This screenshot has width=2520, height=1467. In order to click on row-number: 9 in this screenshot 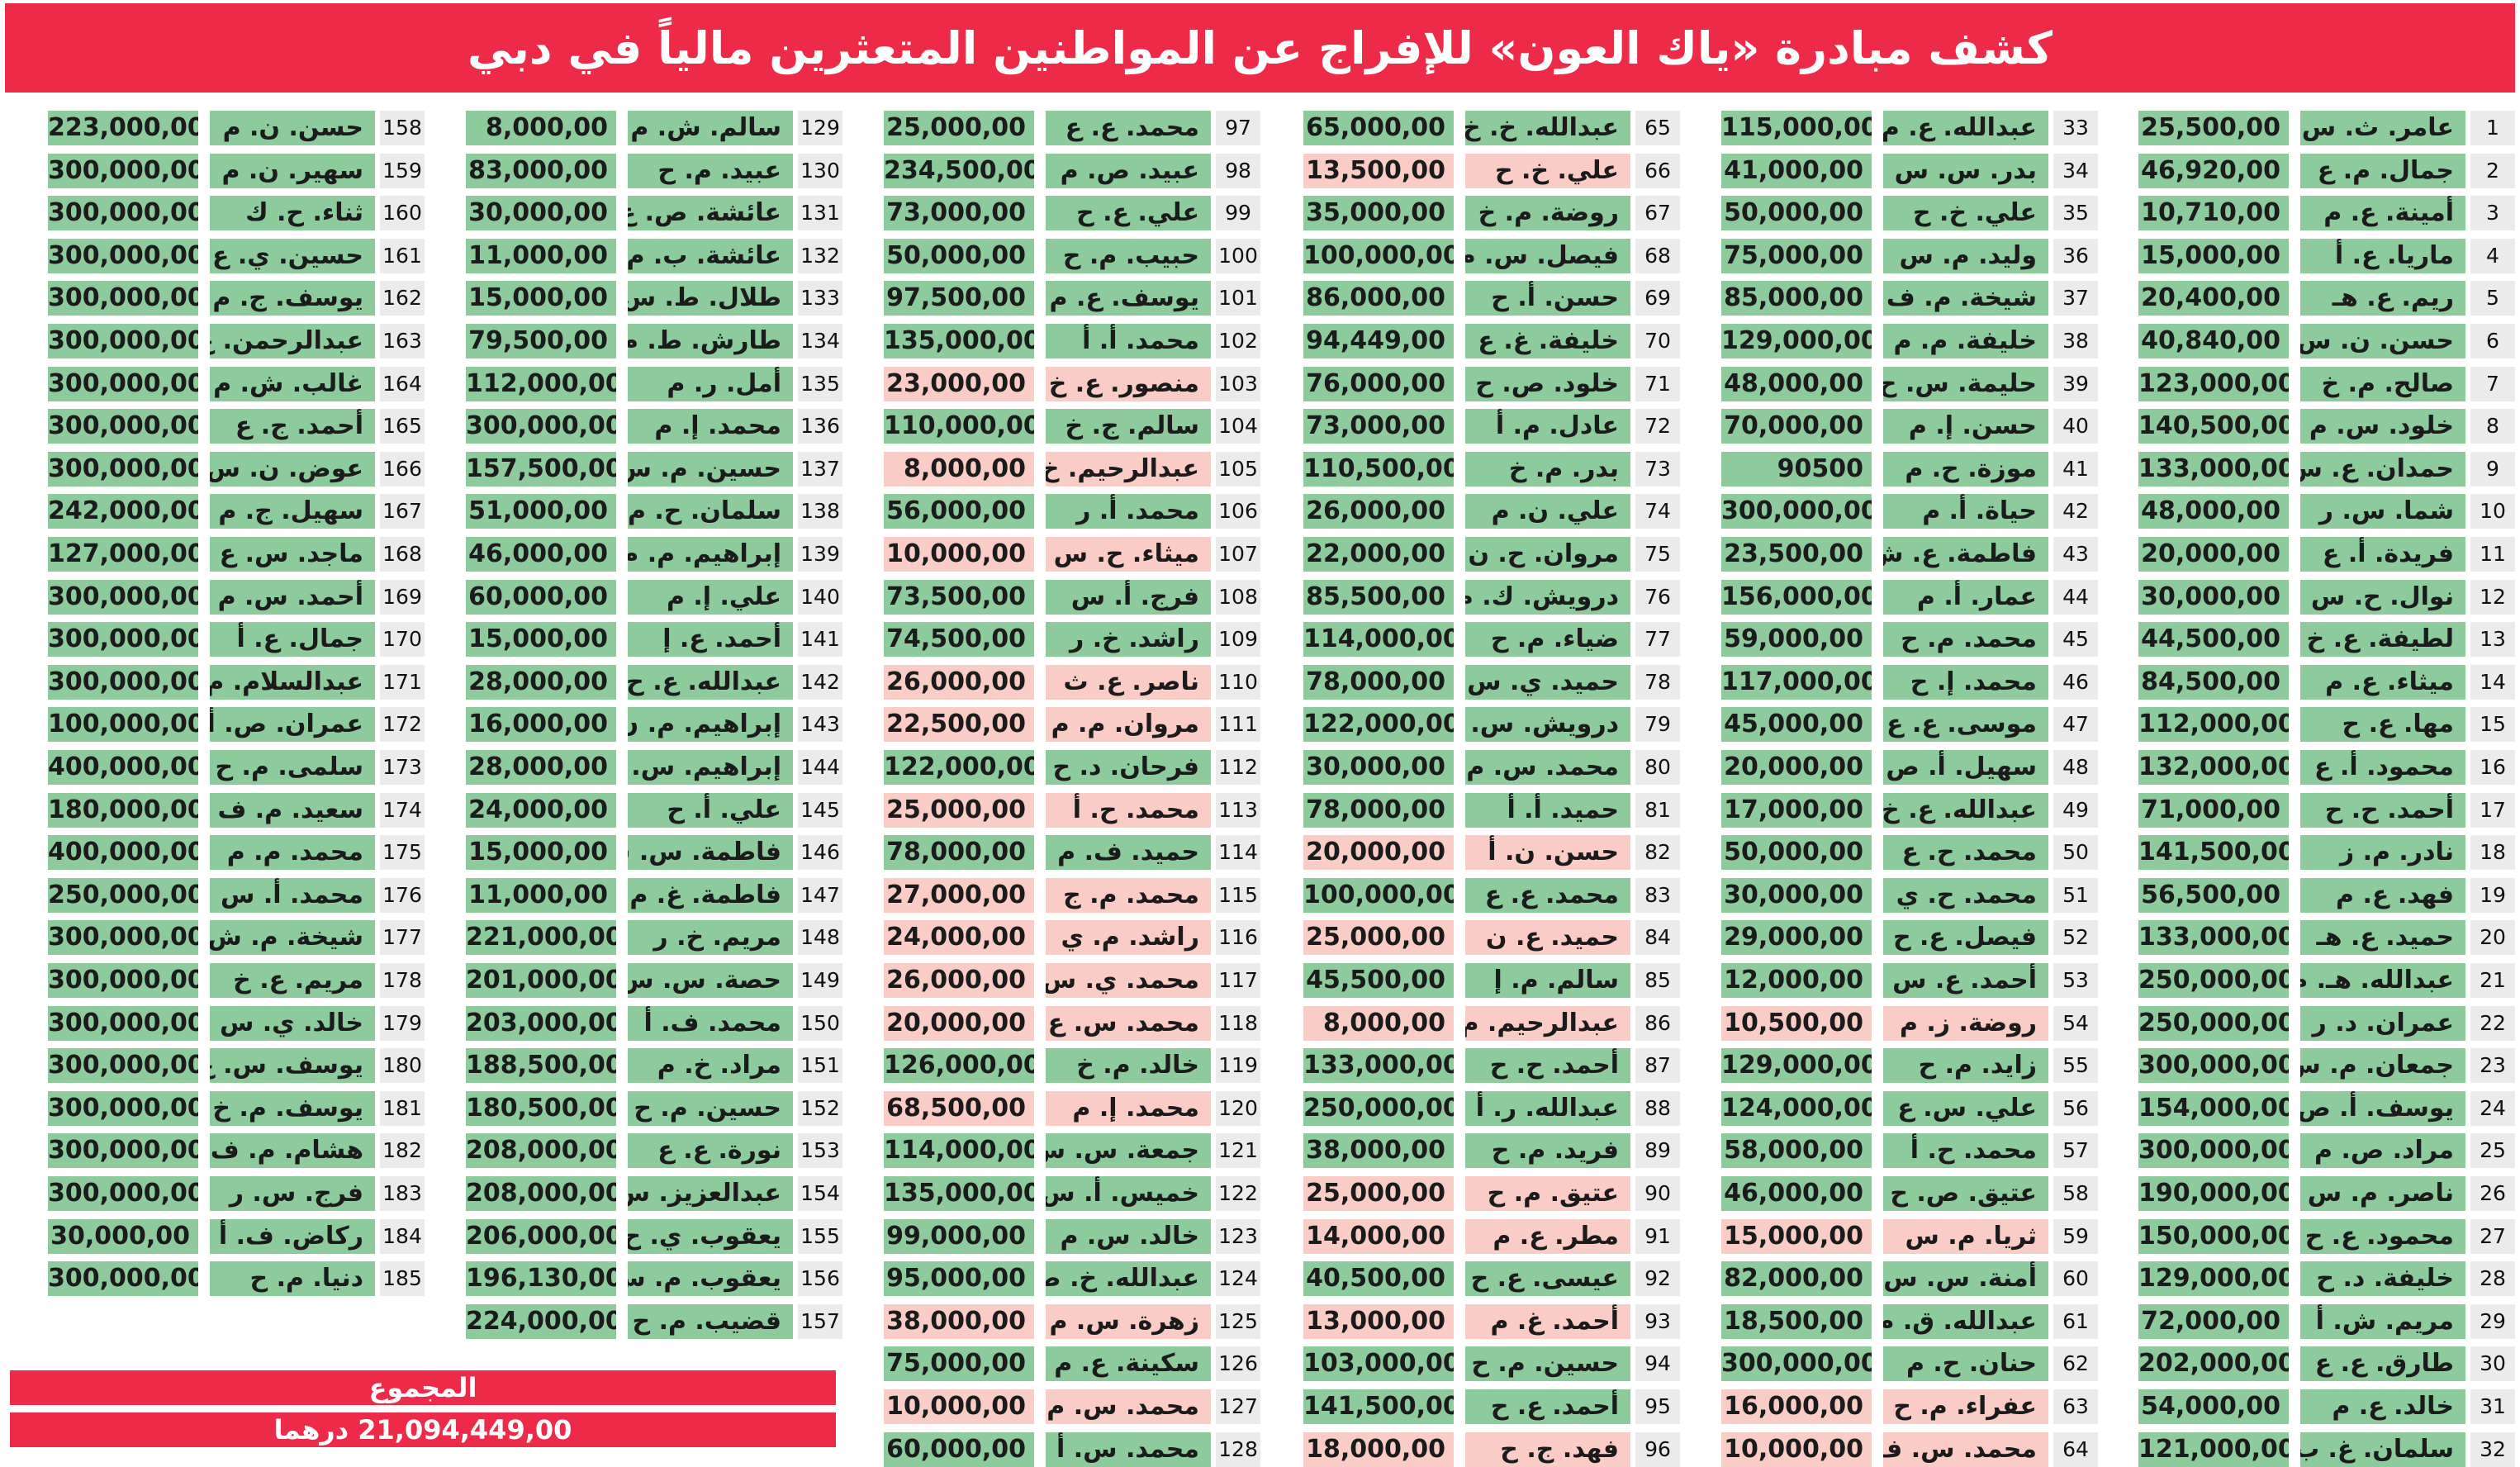, I will do `click(2492, 469)`.